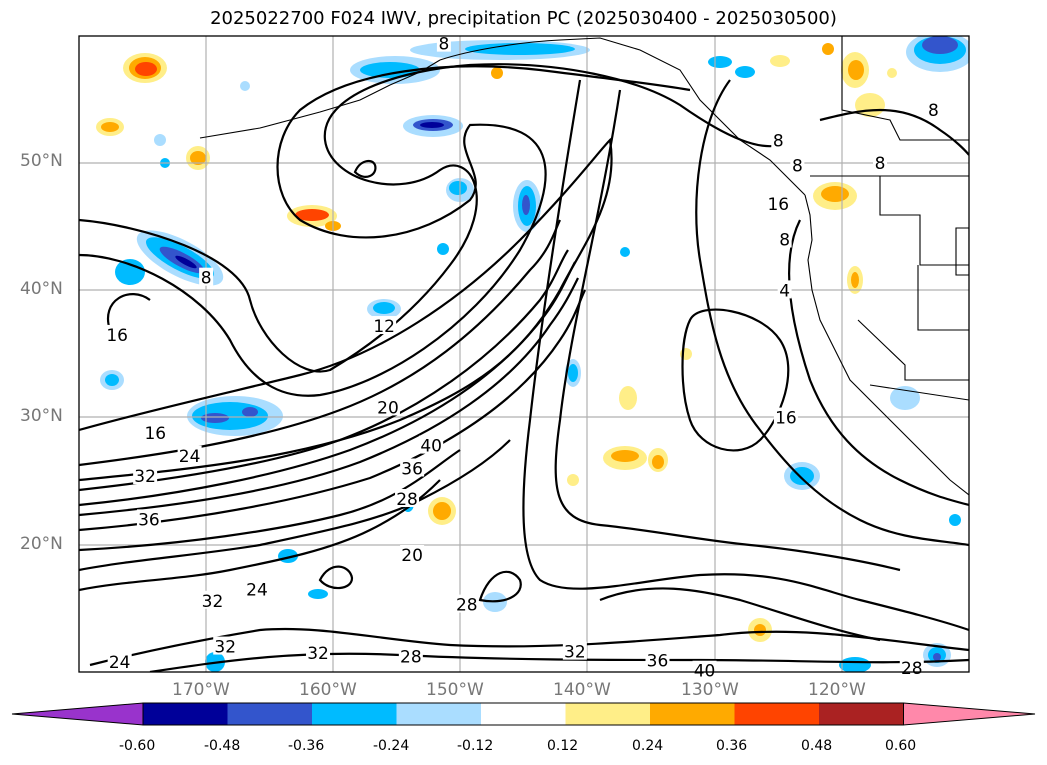 The height and width of the screenshot is (765, 1047). Describe the element at coordinates (969, 714) in the screenshot. I see `colorbar-extend-high` at that location.